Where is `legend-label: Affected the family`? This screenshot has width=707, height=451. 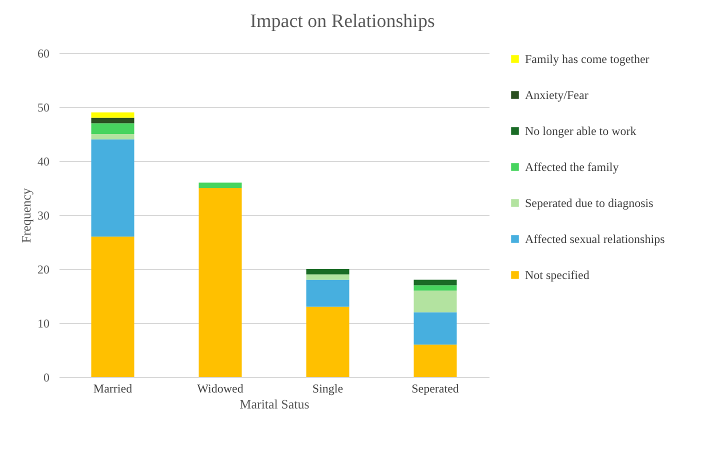 legend-label: Affected the family is located at coordinates (572, 167).